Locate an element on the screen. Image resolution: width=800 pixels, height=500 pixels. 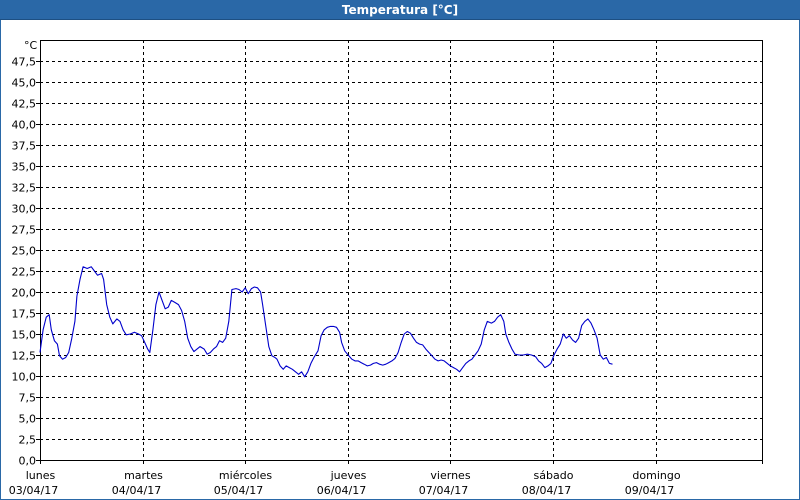
y-tick-label: 22,5 is located at coordinates (24, 272).